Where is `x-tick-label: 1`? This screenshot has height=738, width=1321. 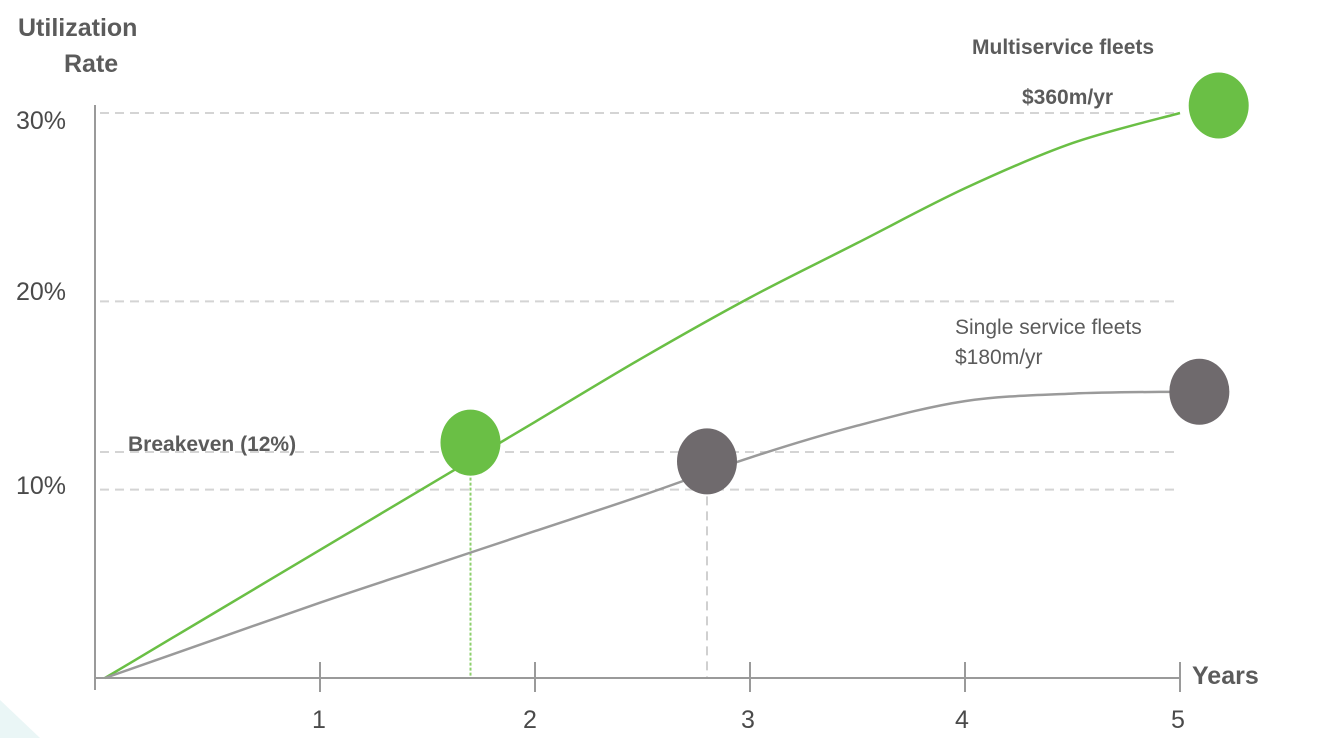 x-tick-label: 1 is located at coordinates (319, 720).